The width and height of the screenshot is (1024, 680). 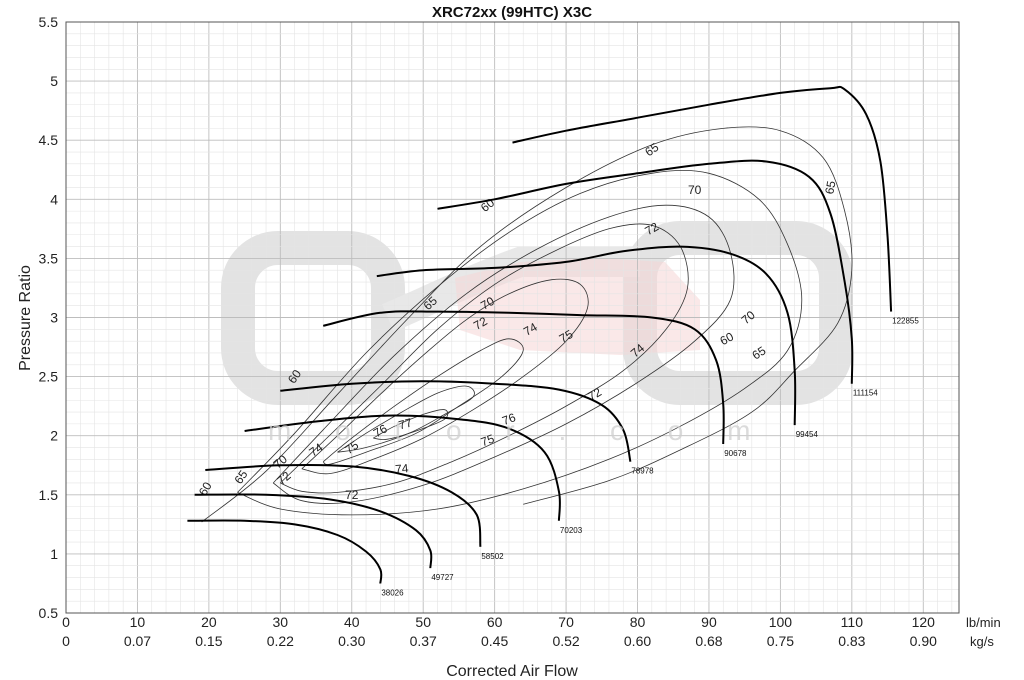 What do you see at coordinates (442, 577) in the screenshot?
I see `speed-line-label: 49727` at bounding box center [442, 577].